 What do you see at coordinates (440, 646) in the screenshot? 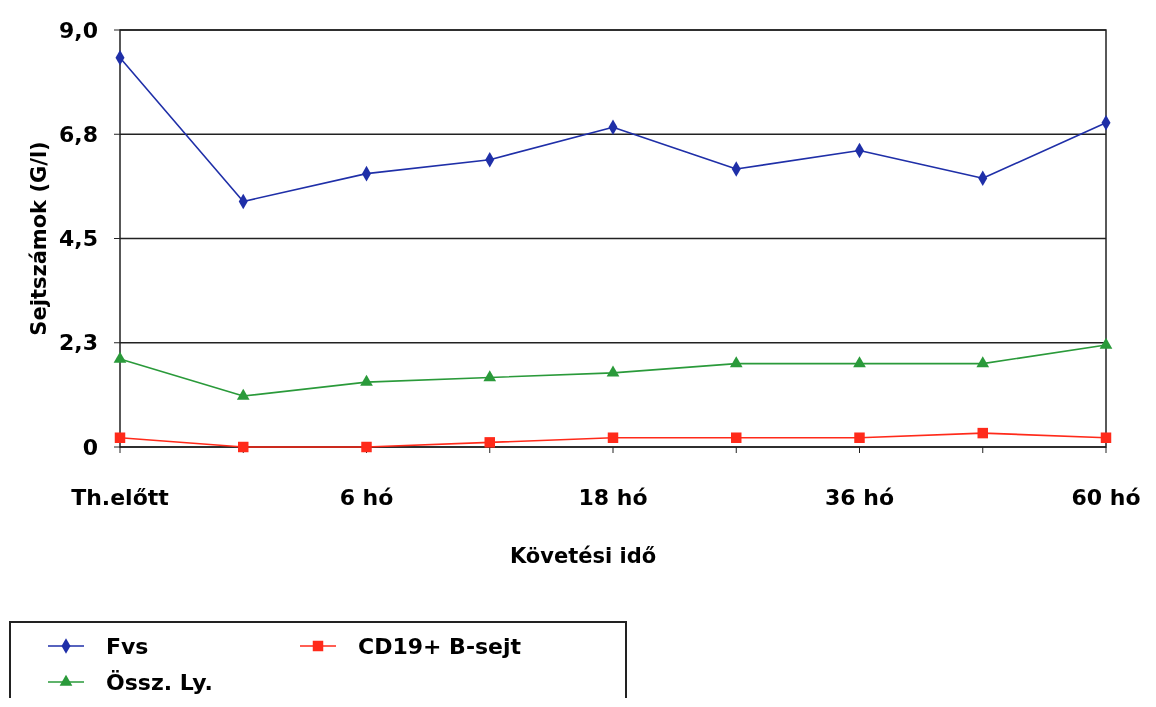
I see `legend-label: CD19+ B-sejt` at bounding box center [440, 646].